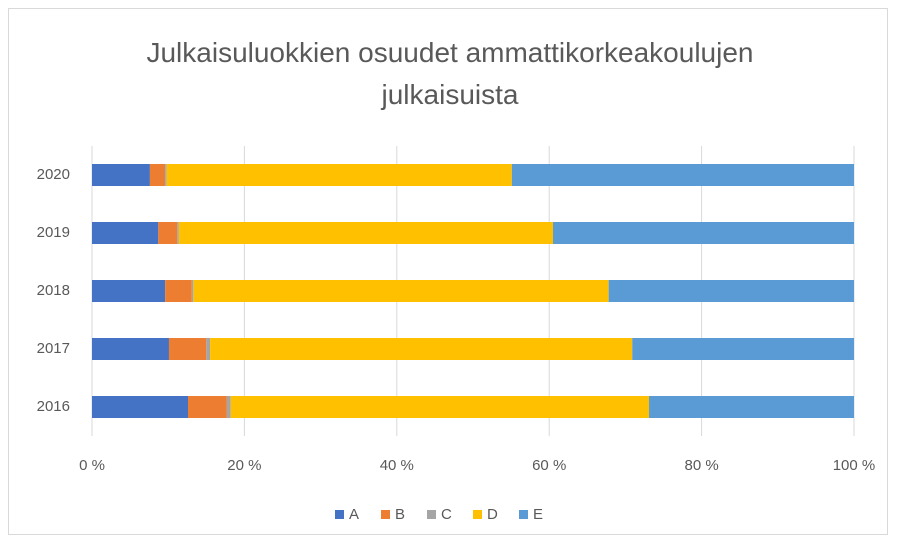  What do you see at coordinates (53, 232) in the screenshot?
I see `y-tick-label: 2019` at bounding box center [53, 232].